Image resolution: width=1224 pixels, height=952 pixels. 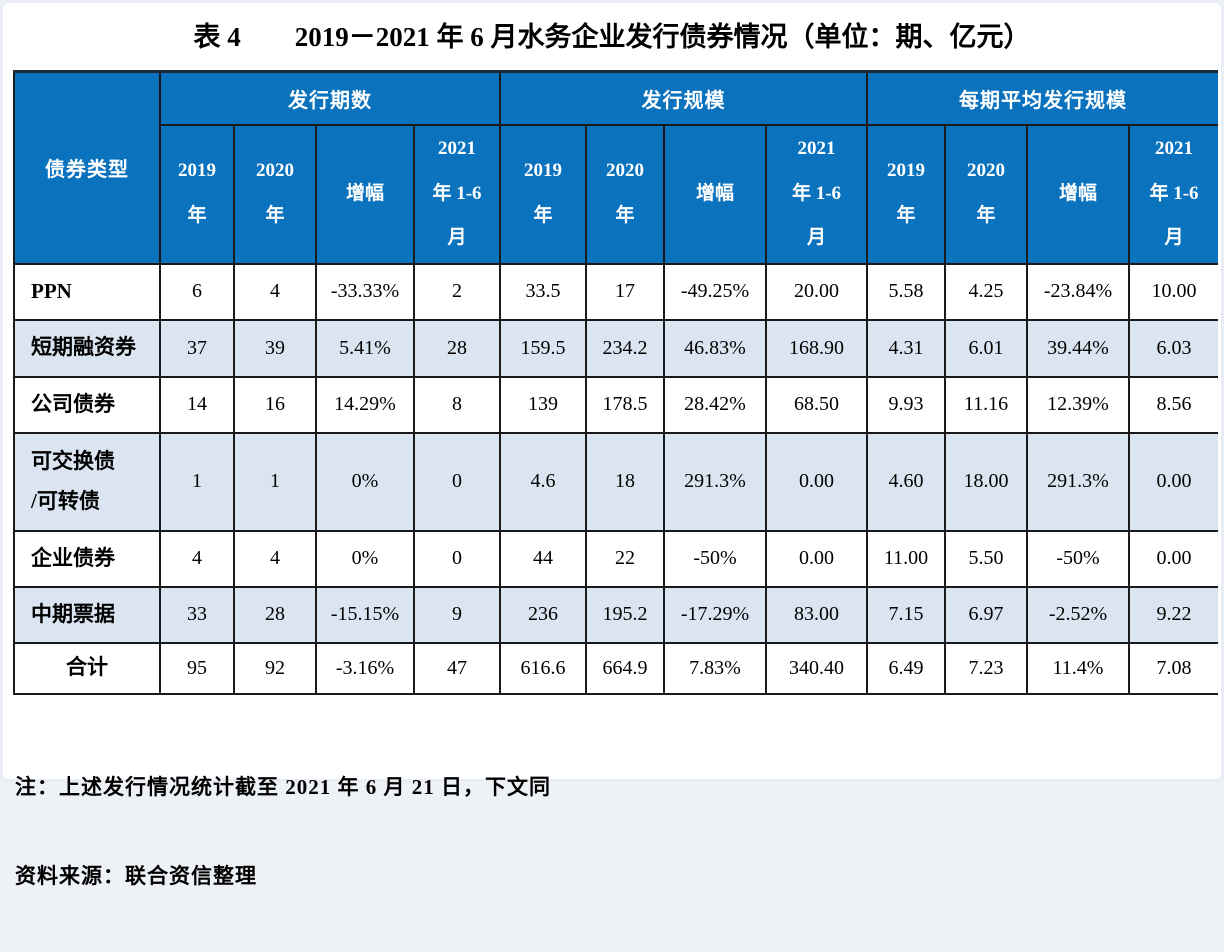 What do you see at coordinates (816, 348) in the screenshot?
I see `data-cell: 168.90` at bounding box center [816, 348].